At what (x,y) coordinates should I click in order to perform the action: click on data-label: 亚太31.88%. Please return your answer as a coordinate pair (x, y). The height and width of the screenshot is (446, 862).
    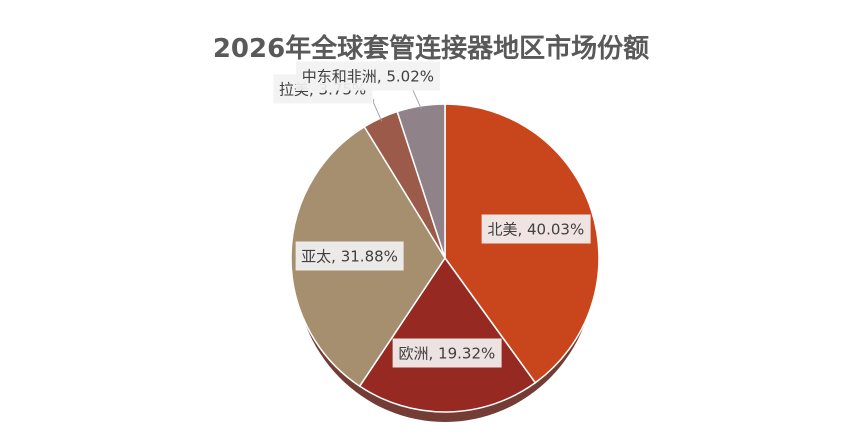
    Looking at the image, I should click on (349, 256).